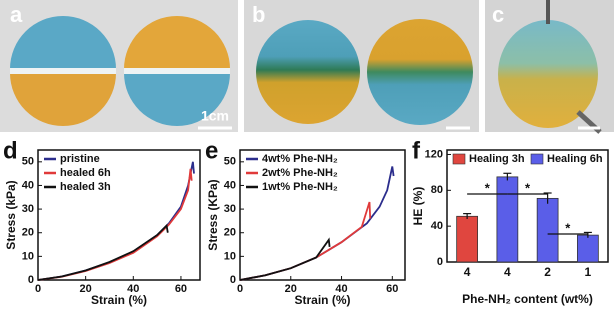  Describe the element at coordinates (588, 272) in the screenshot. I see `x-tick-label: 1` at that location.